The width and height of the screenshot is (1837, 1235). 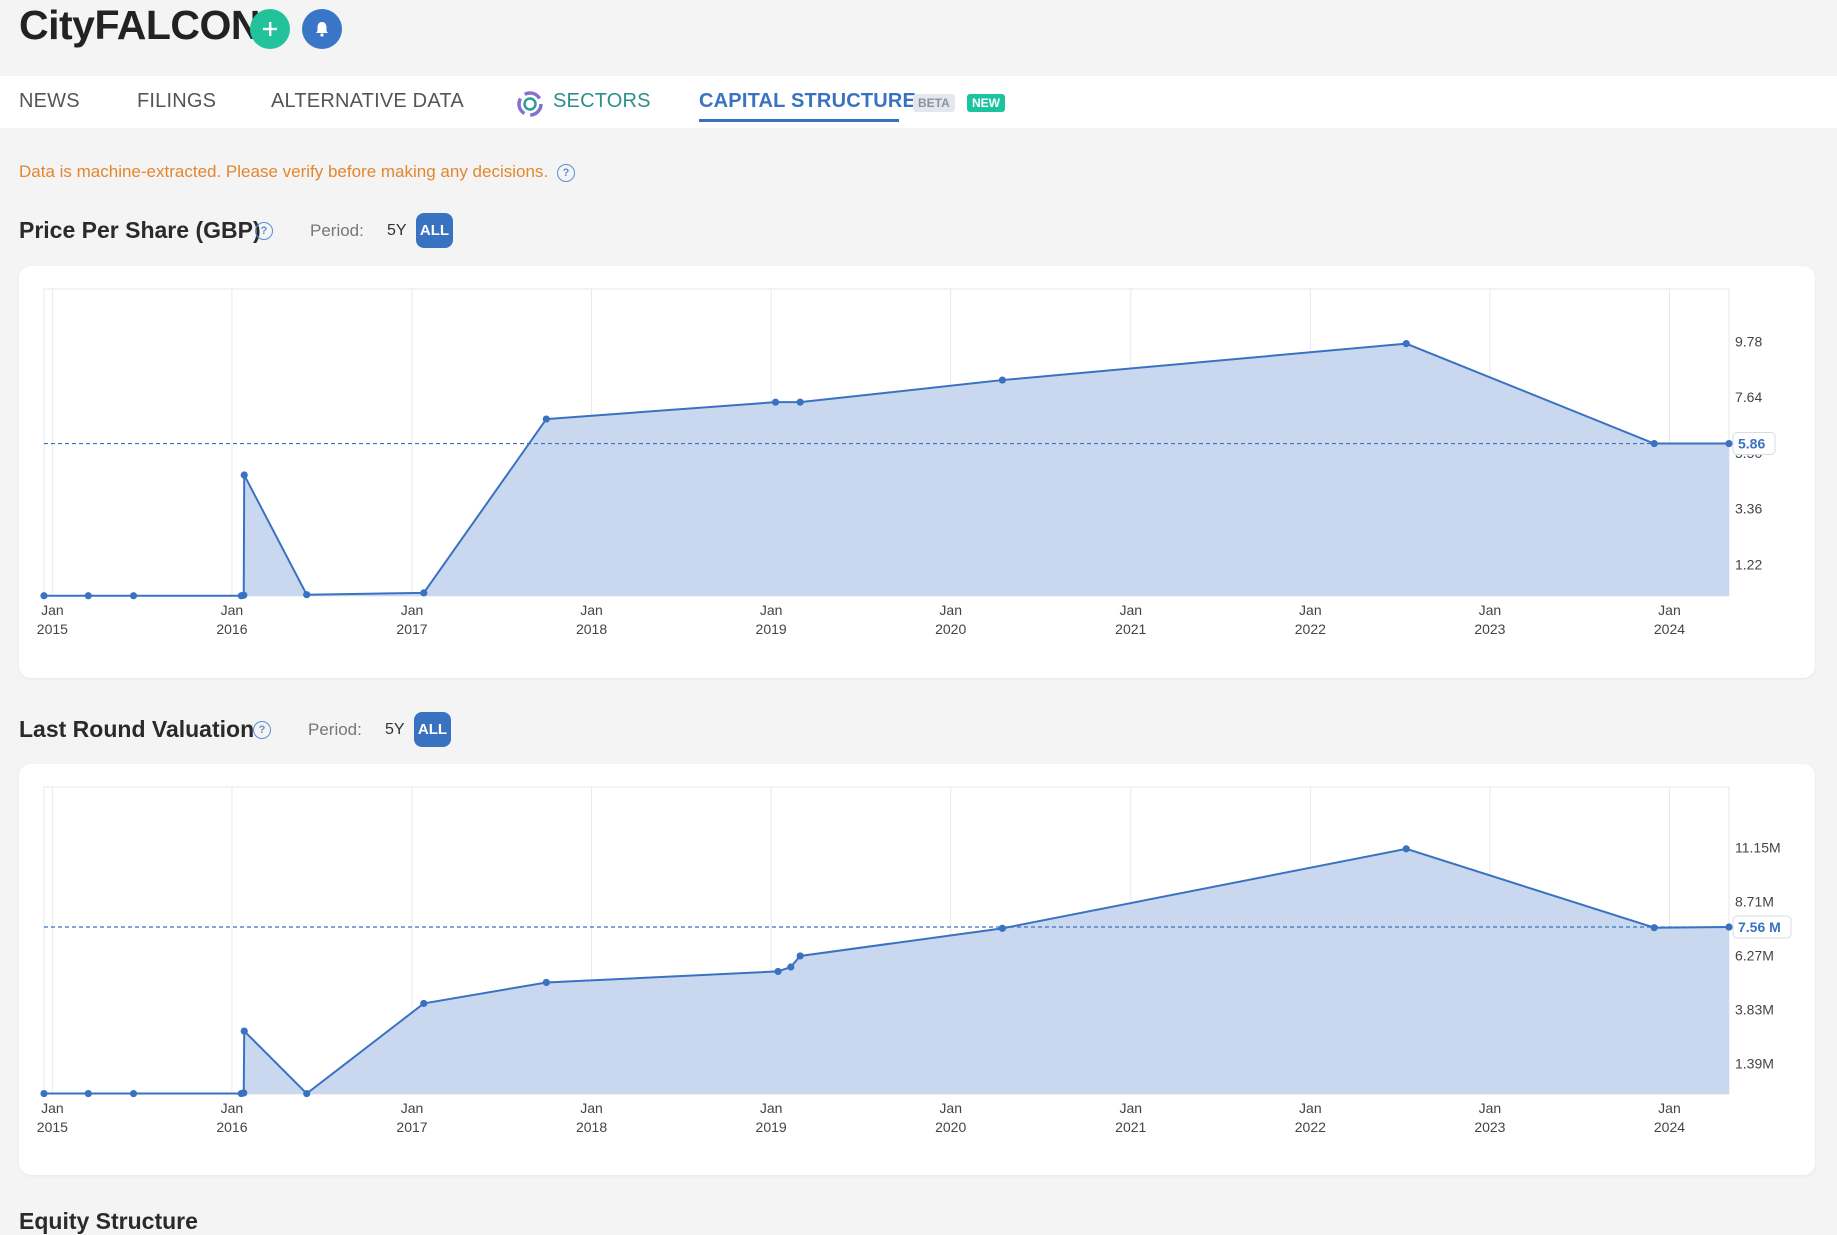 I want to click on tab-news: NEWS, so click(x=49, y=101).